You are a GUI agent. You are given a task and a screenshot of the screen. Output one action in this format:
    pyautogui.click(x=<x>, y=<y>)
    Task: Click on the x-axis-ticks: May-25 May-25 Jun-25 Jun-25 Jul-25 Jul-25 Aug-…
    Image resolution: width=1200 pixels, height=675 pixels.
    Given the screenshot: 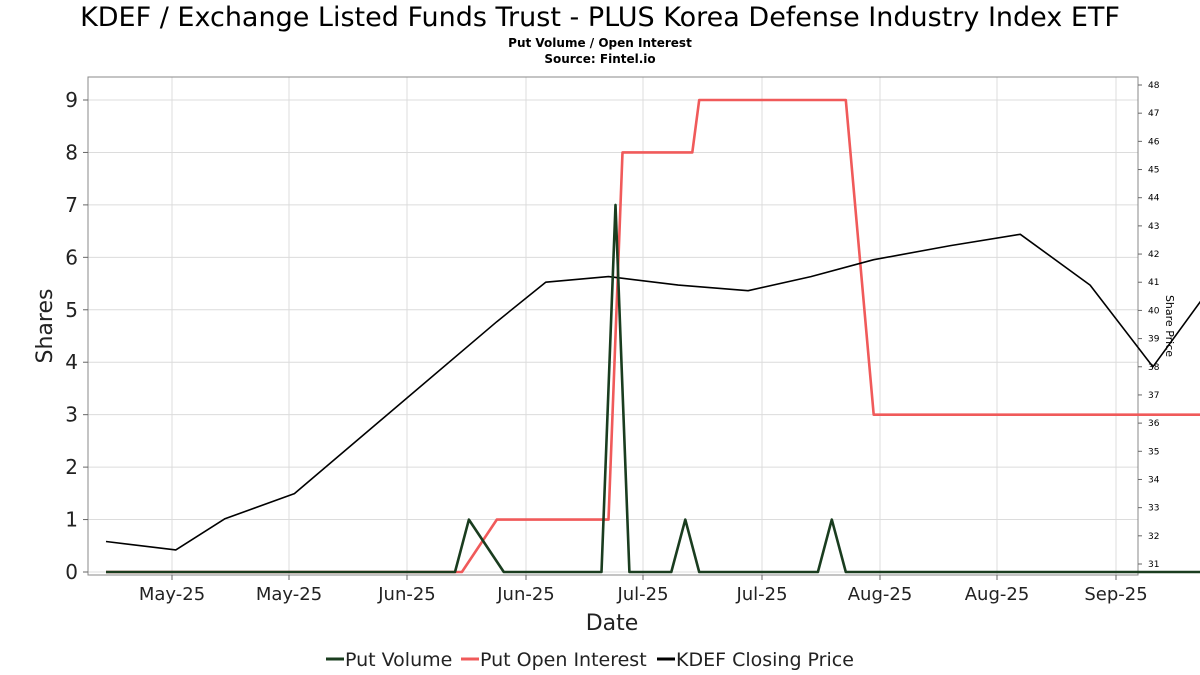 What is the action you would take?
    pyautogui.click(x=643, y=590)
    